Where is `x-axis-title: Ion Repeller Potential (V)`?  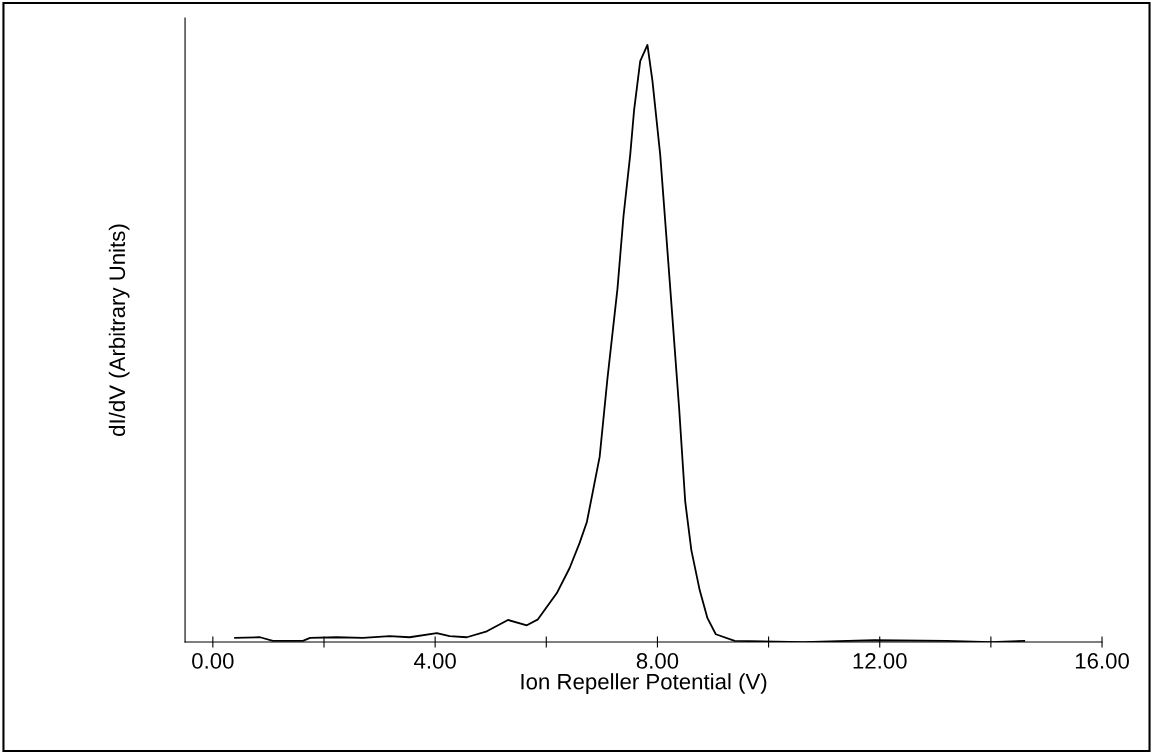 x-axis-title: Ion Repeller Potential (V) is located at coordinates (644, 683).